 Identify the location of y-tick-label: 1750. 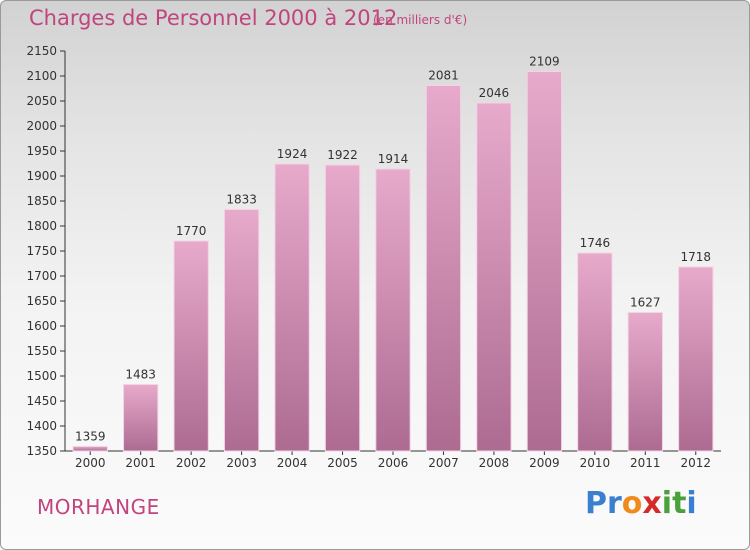
(41, 251).